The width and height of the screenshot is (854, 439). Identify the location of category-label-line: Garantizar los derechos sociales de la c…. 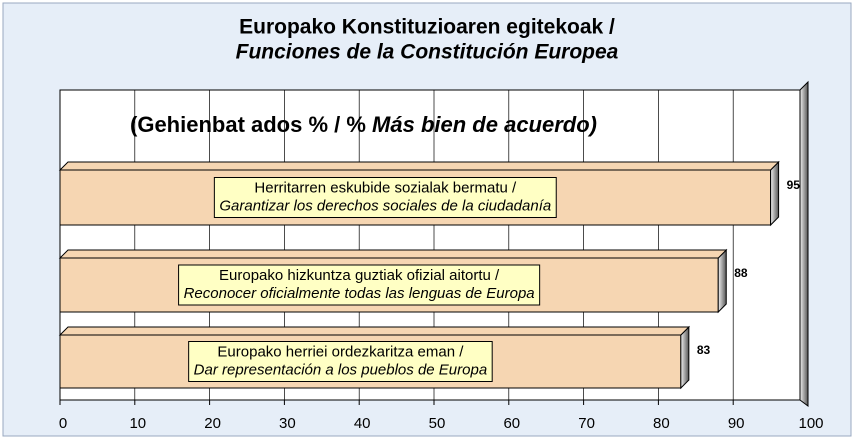
(385, 205).